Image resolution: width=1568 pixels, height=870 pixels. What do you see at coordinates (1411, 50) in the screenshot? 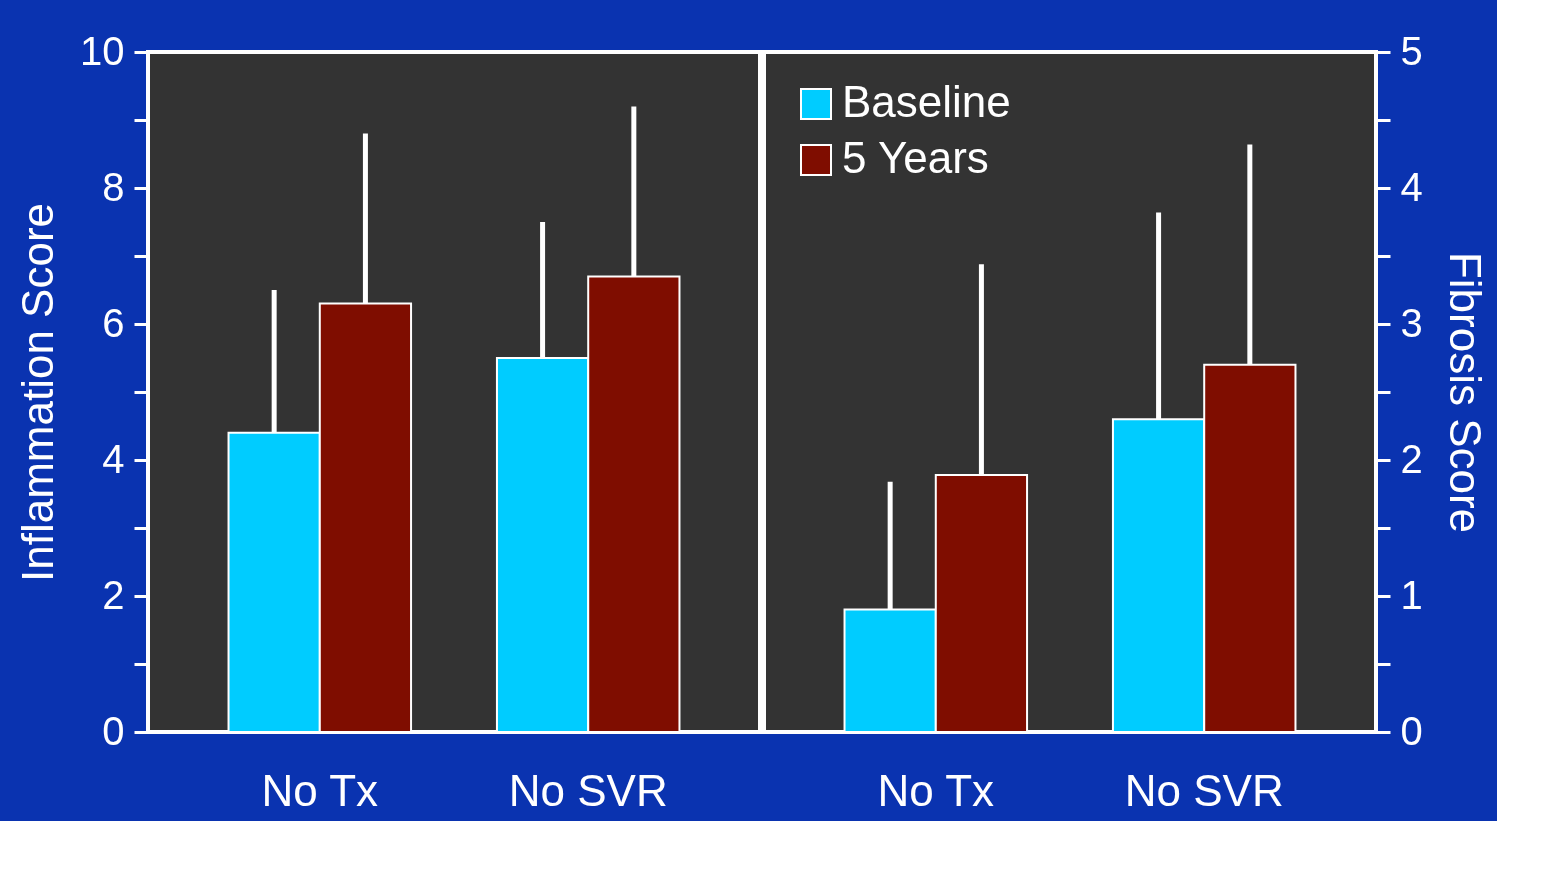
I see `y2-tick-label: 5` at bounding box center [1411, 50].